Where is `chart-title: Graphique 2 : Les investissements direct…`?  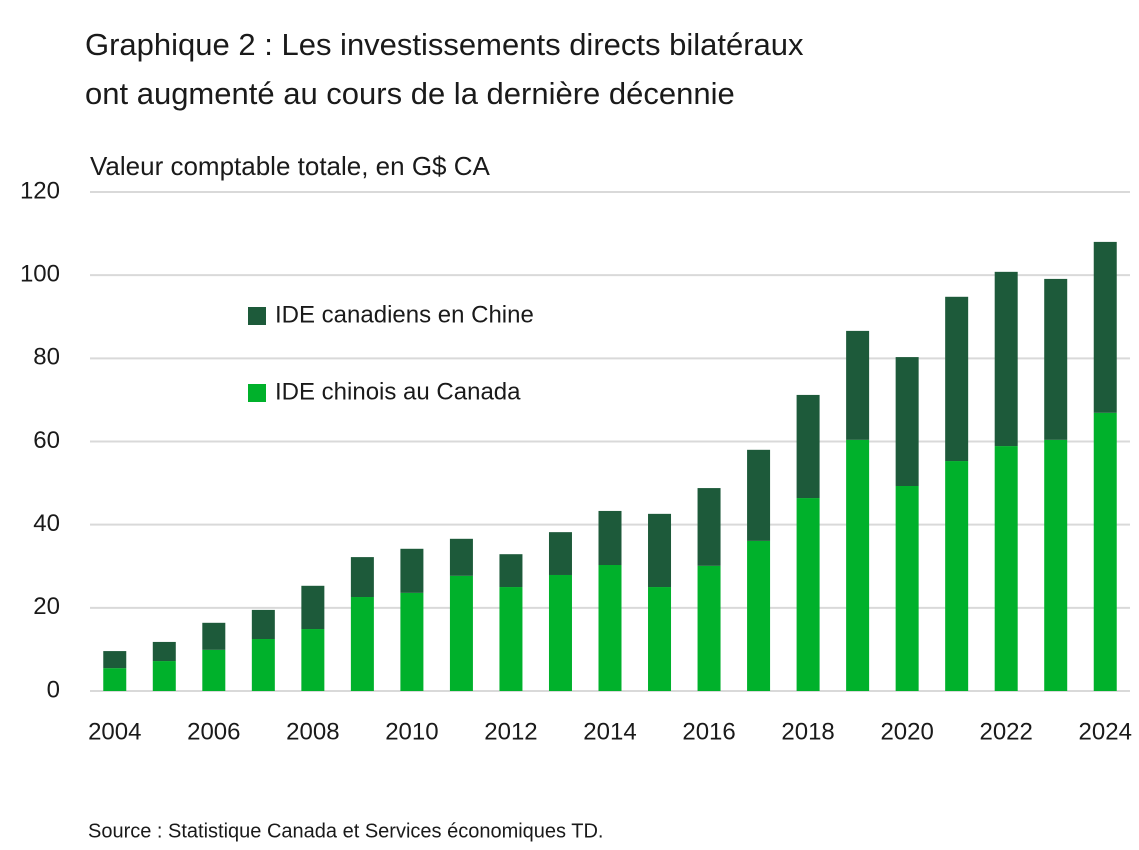 chart-title: Graphique 2 : Les investissements direct… is located at coordinates (444, 44).